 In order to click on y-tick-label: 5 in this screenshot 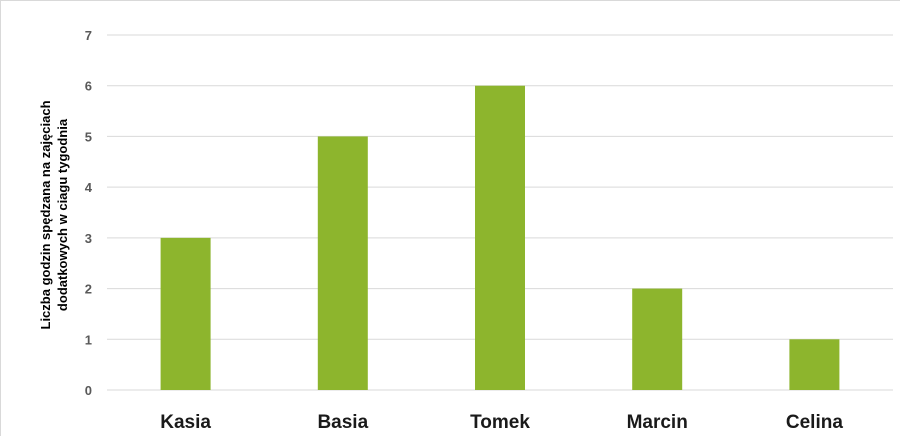, I will do `click(88, 136)`.